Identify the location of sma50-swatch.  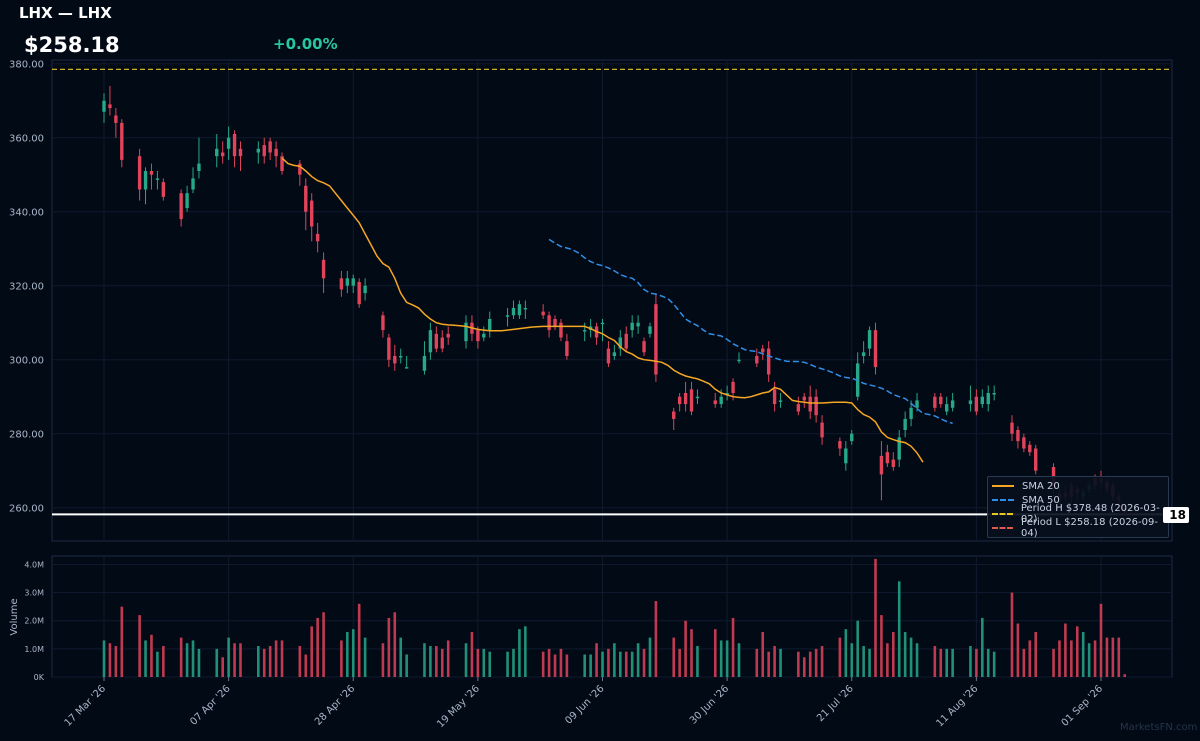
(1003, 500).